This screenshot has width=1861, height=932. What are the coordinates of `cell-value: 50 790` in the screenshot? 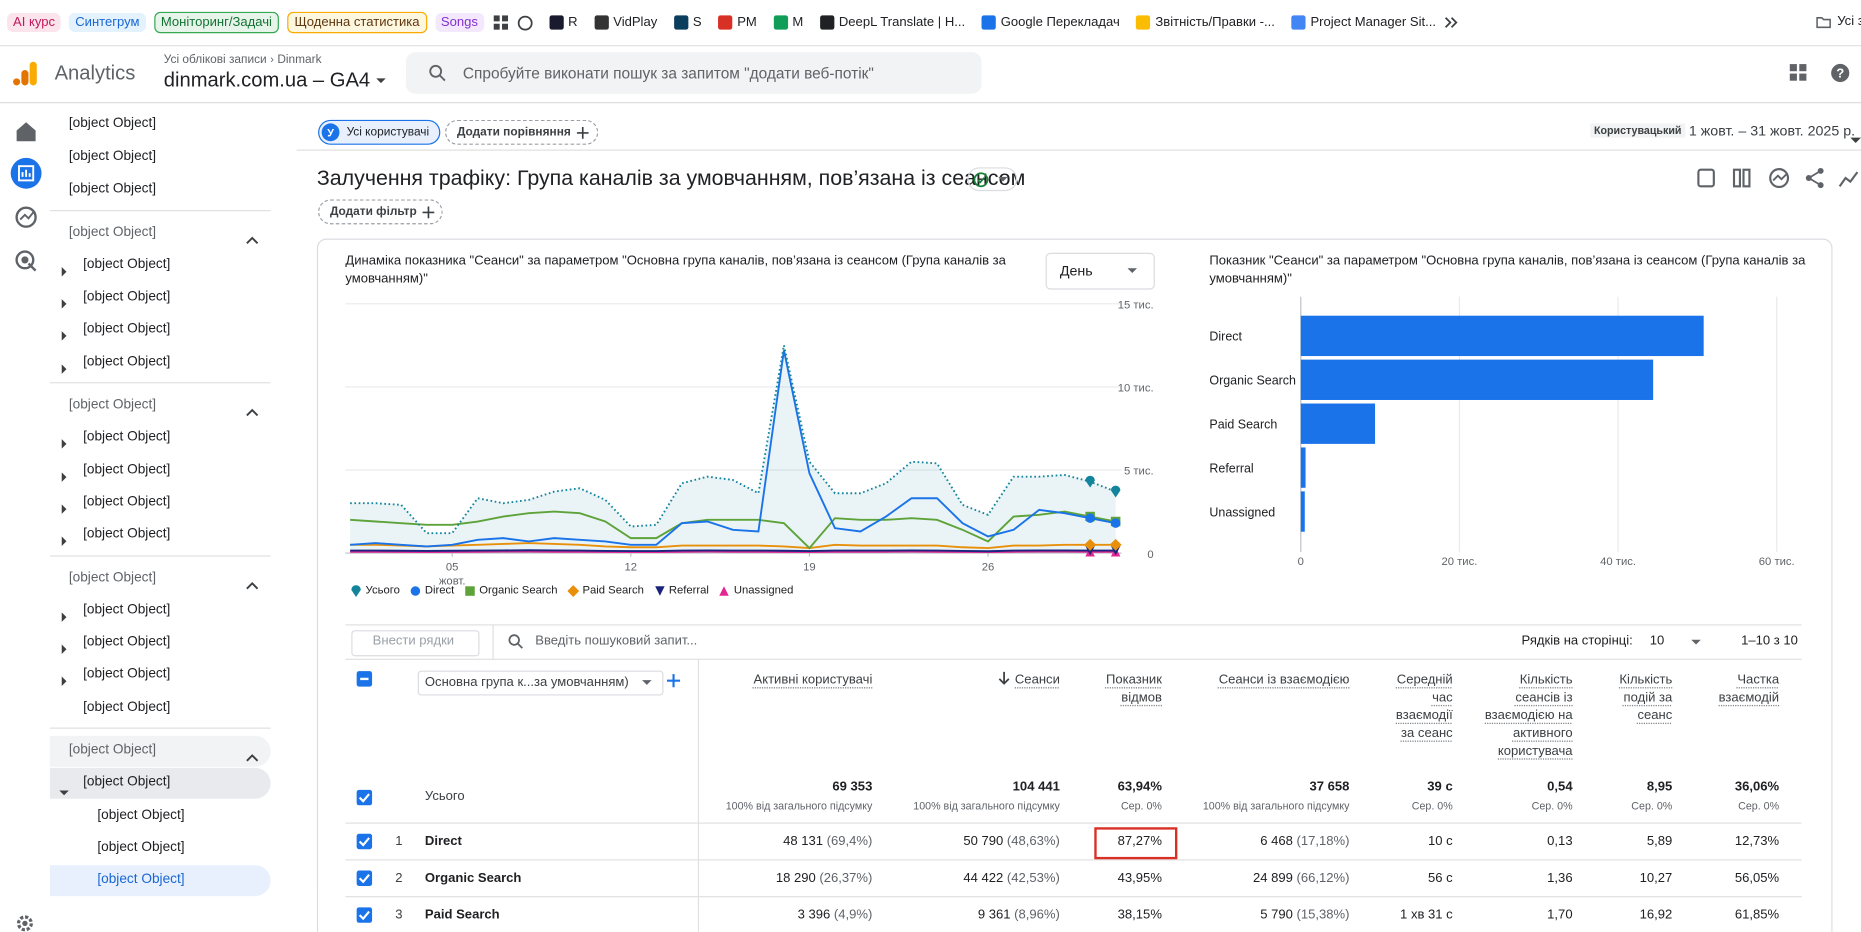 It's located at (983, 841).